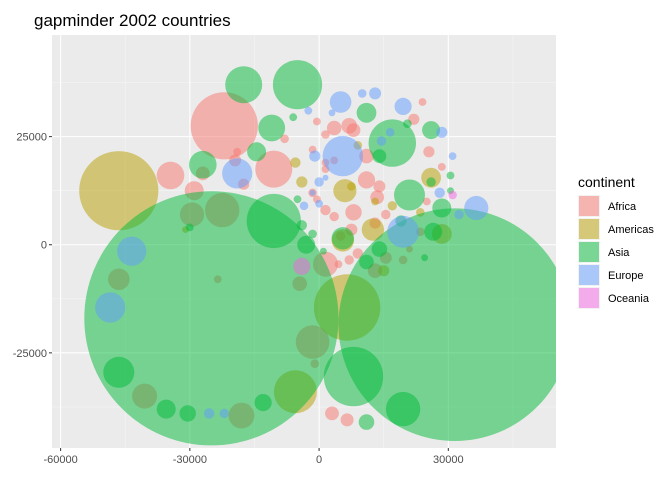 The width and height of the screenshot is (672, 480). What do you see at coordinates (253, 457) in the screenshot?
I see `x-axis: -60000 -30000 0 30000` at bounding box center [253, 457].